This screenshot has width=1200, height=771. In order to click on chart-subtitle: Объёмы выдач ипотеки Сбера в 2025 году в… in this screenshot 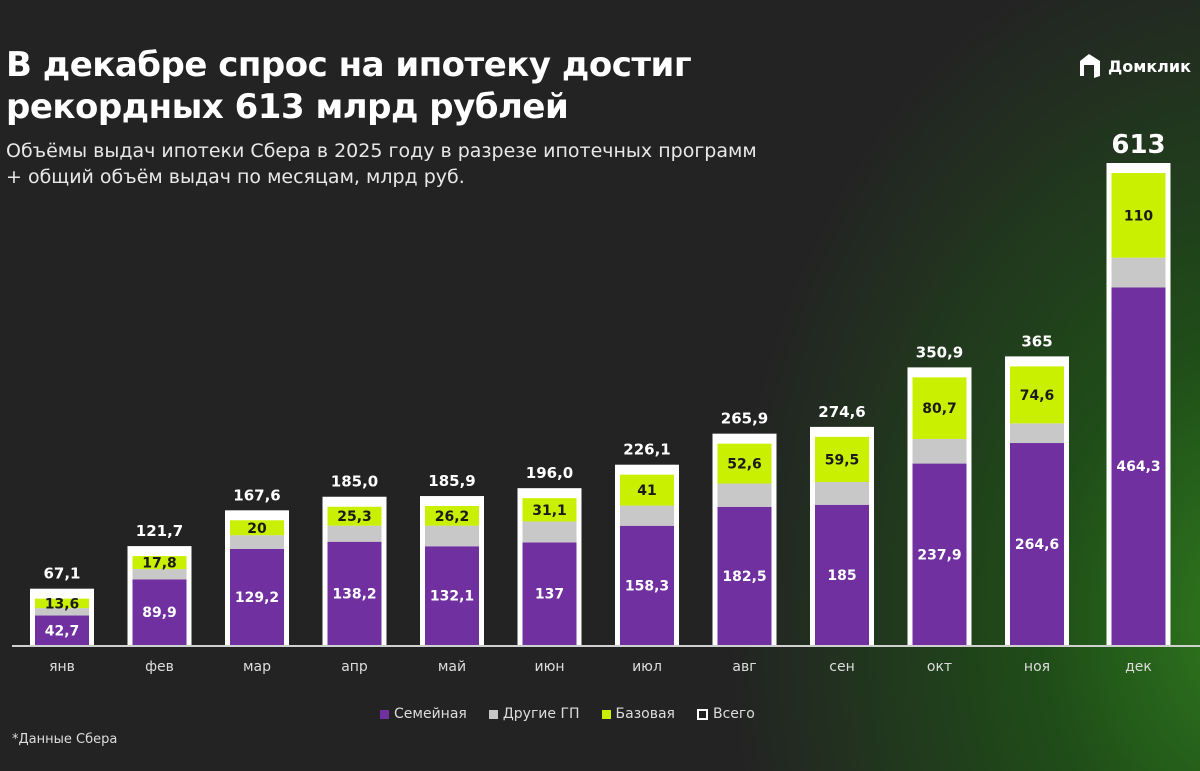, I will do `click(381, 164)`.